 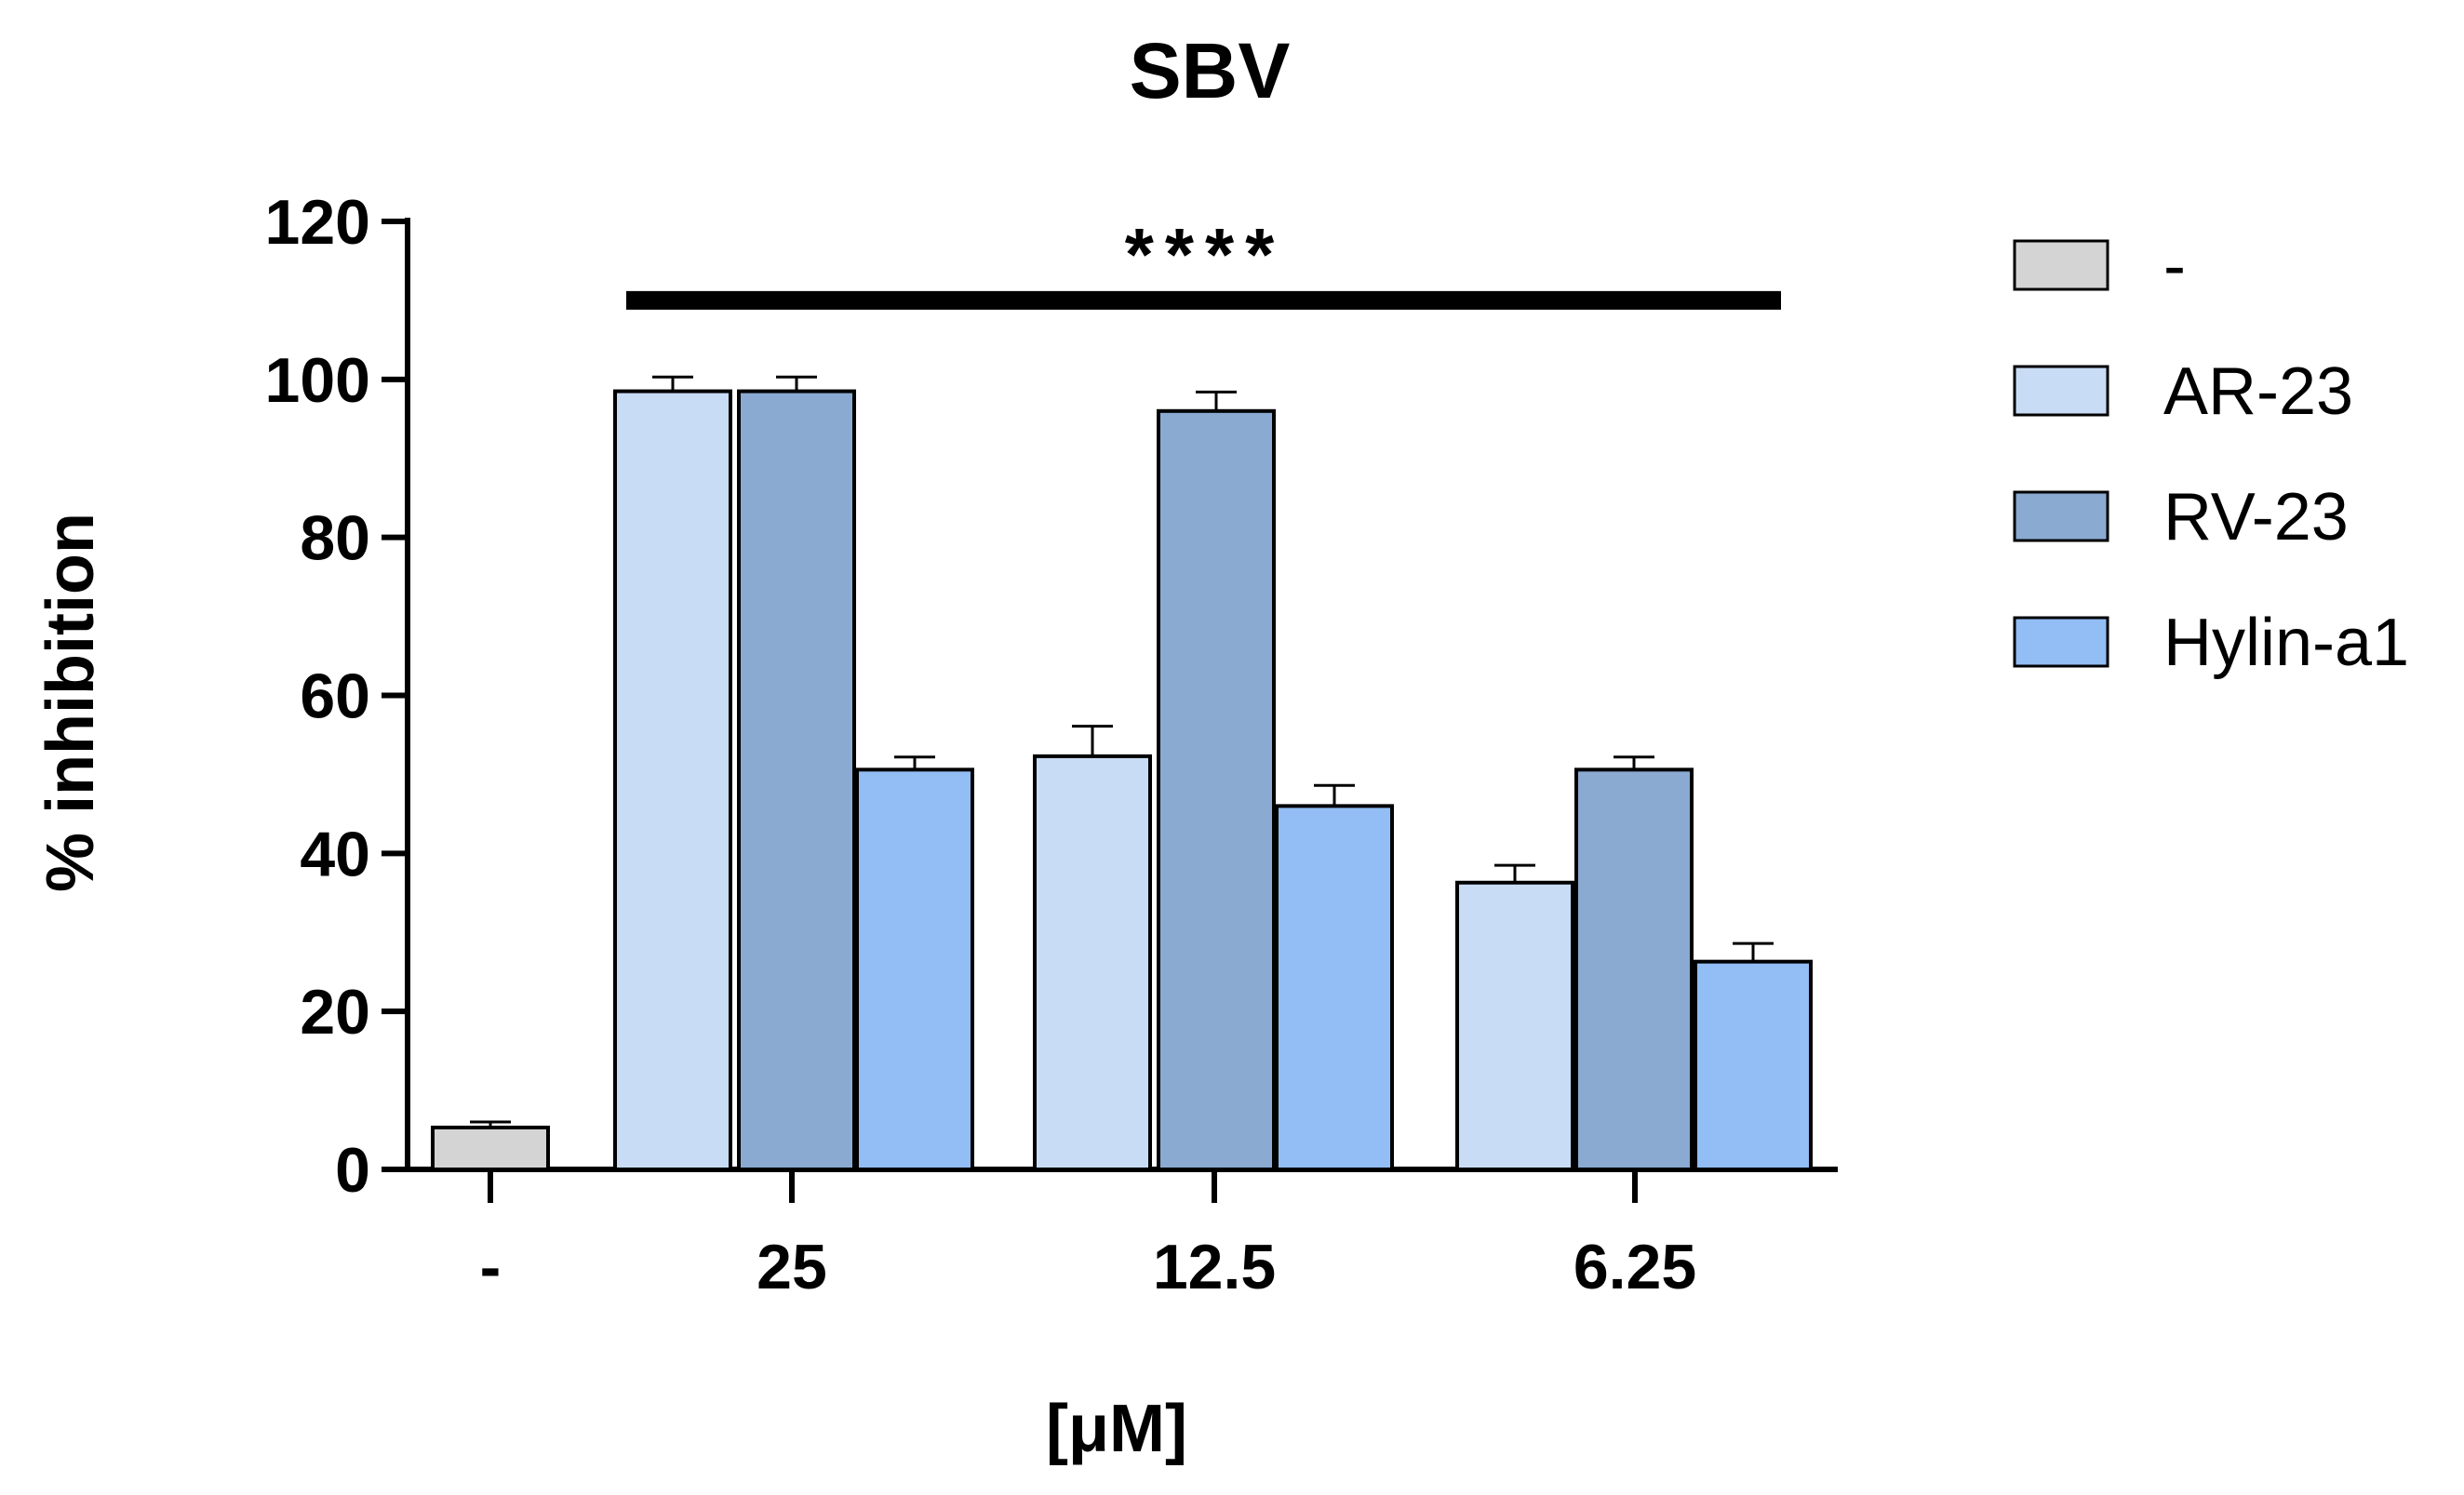 What do you see at coordinates (2211, 454) in the screenshot?
I see `legend: - AR-23 RV-23 Hylin-a1` at bounding box center [2211, 454].